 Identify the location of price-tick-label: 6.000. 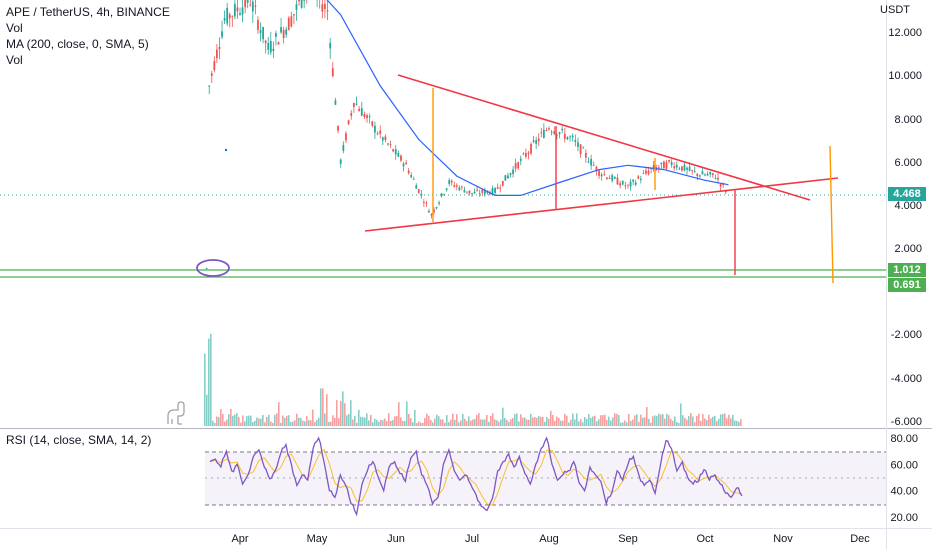
(908, 163).